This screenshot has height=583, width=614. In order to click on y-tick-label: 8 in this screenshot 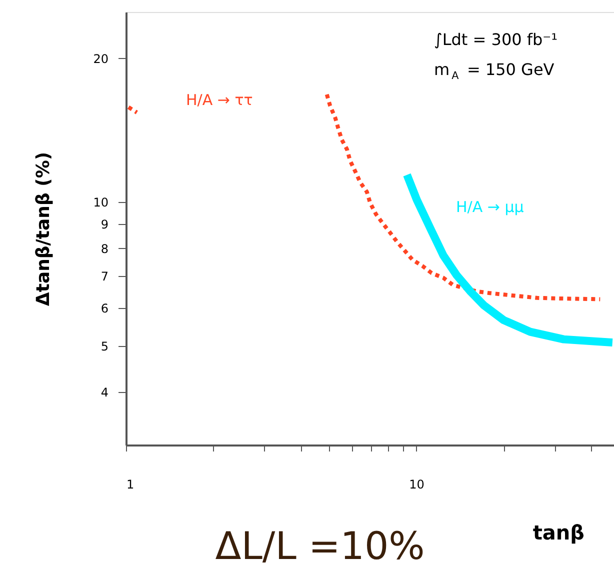, I will do `click(104, 249)`.